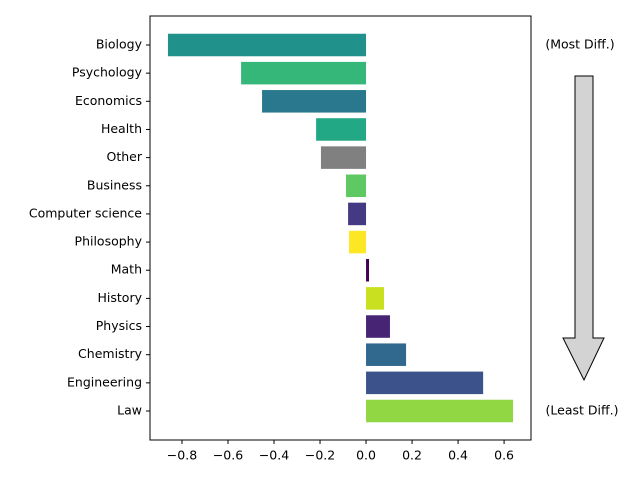 The width and height of the screenshot is (640, 480). I want to click on y-tick-label: Economics, so click(108, 100).